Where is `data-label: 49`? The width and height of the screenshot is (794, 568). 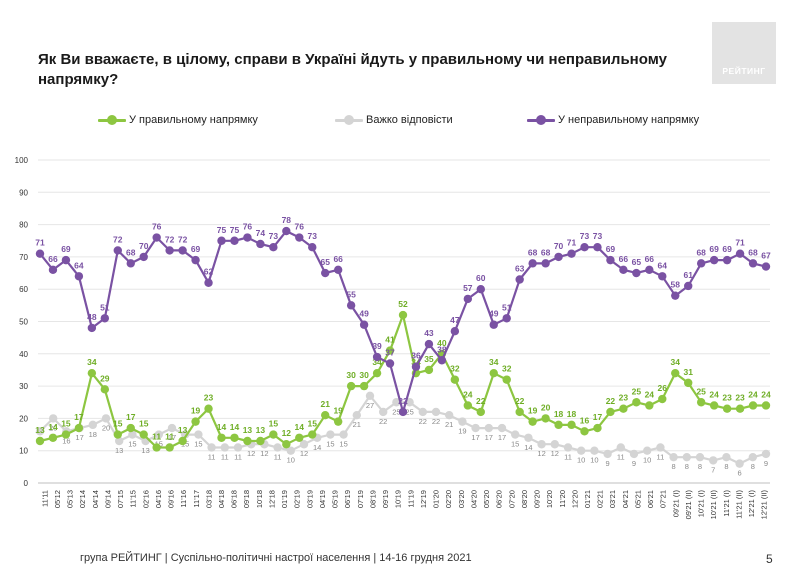
data-label: 49 is located at coordinates (494, 314).